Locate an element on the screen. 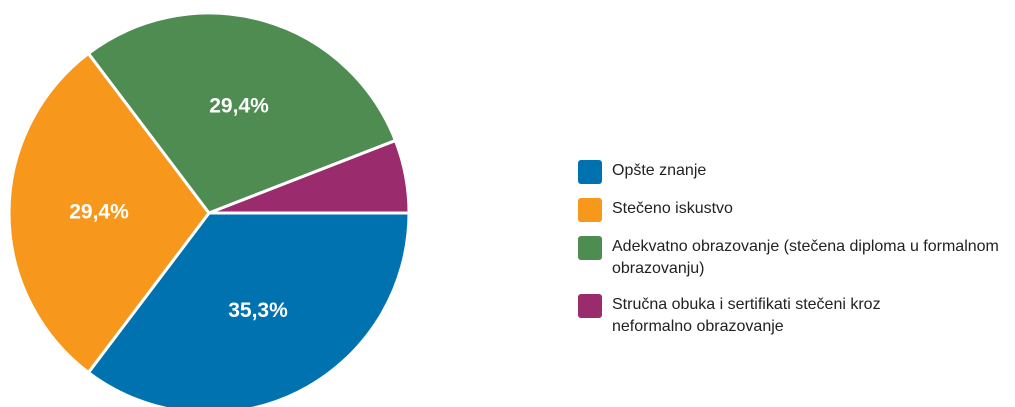 This screenshot has height=407, width=1015. legend-item: Opšte znanje is located at coordinates (795, 172).